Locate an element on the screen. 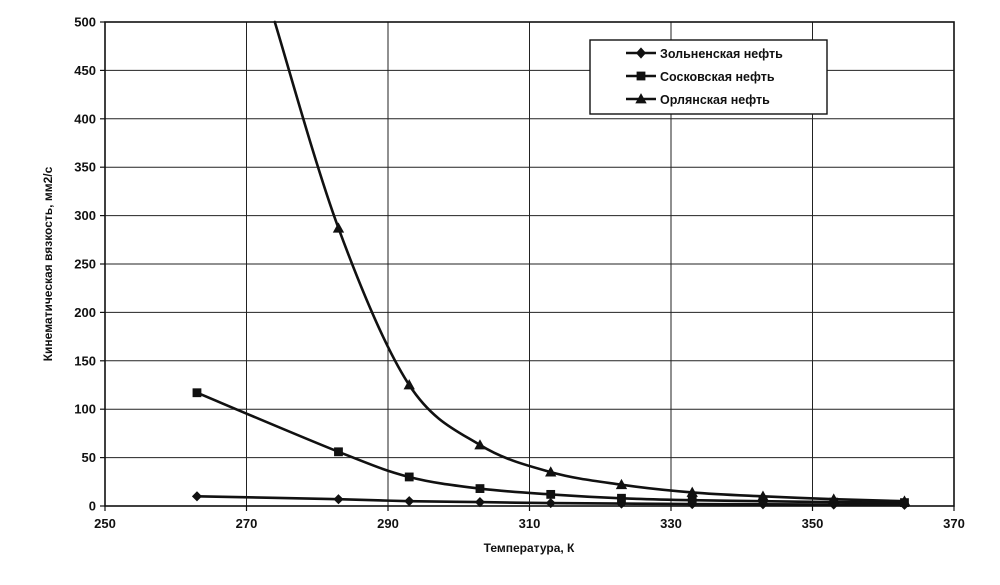 This screenshot has width=1000, height=585. y-tick-label: 250 is located at coordinates (85, 264).